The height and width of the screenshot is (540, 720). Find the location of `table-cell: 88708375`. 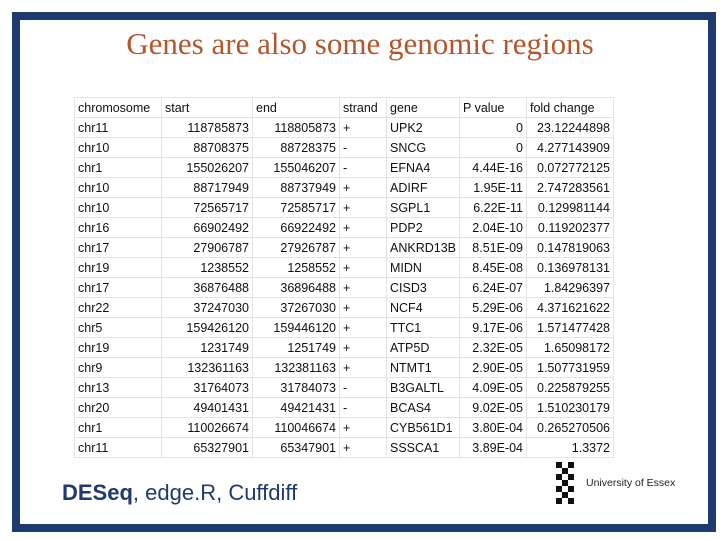

table-cell: 88708375 is located at coordinates (207, 147).